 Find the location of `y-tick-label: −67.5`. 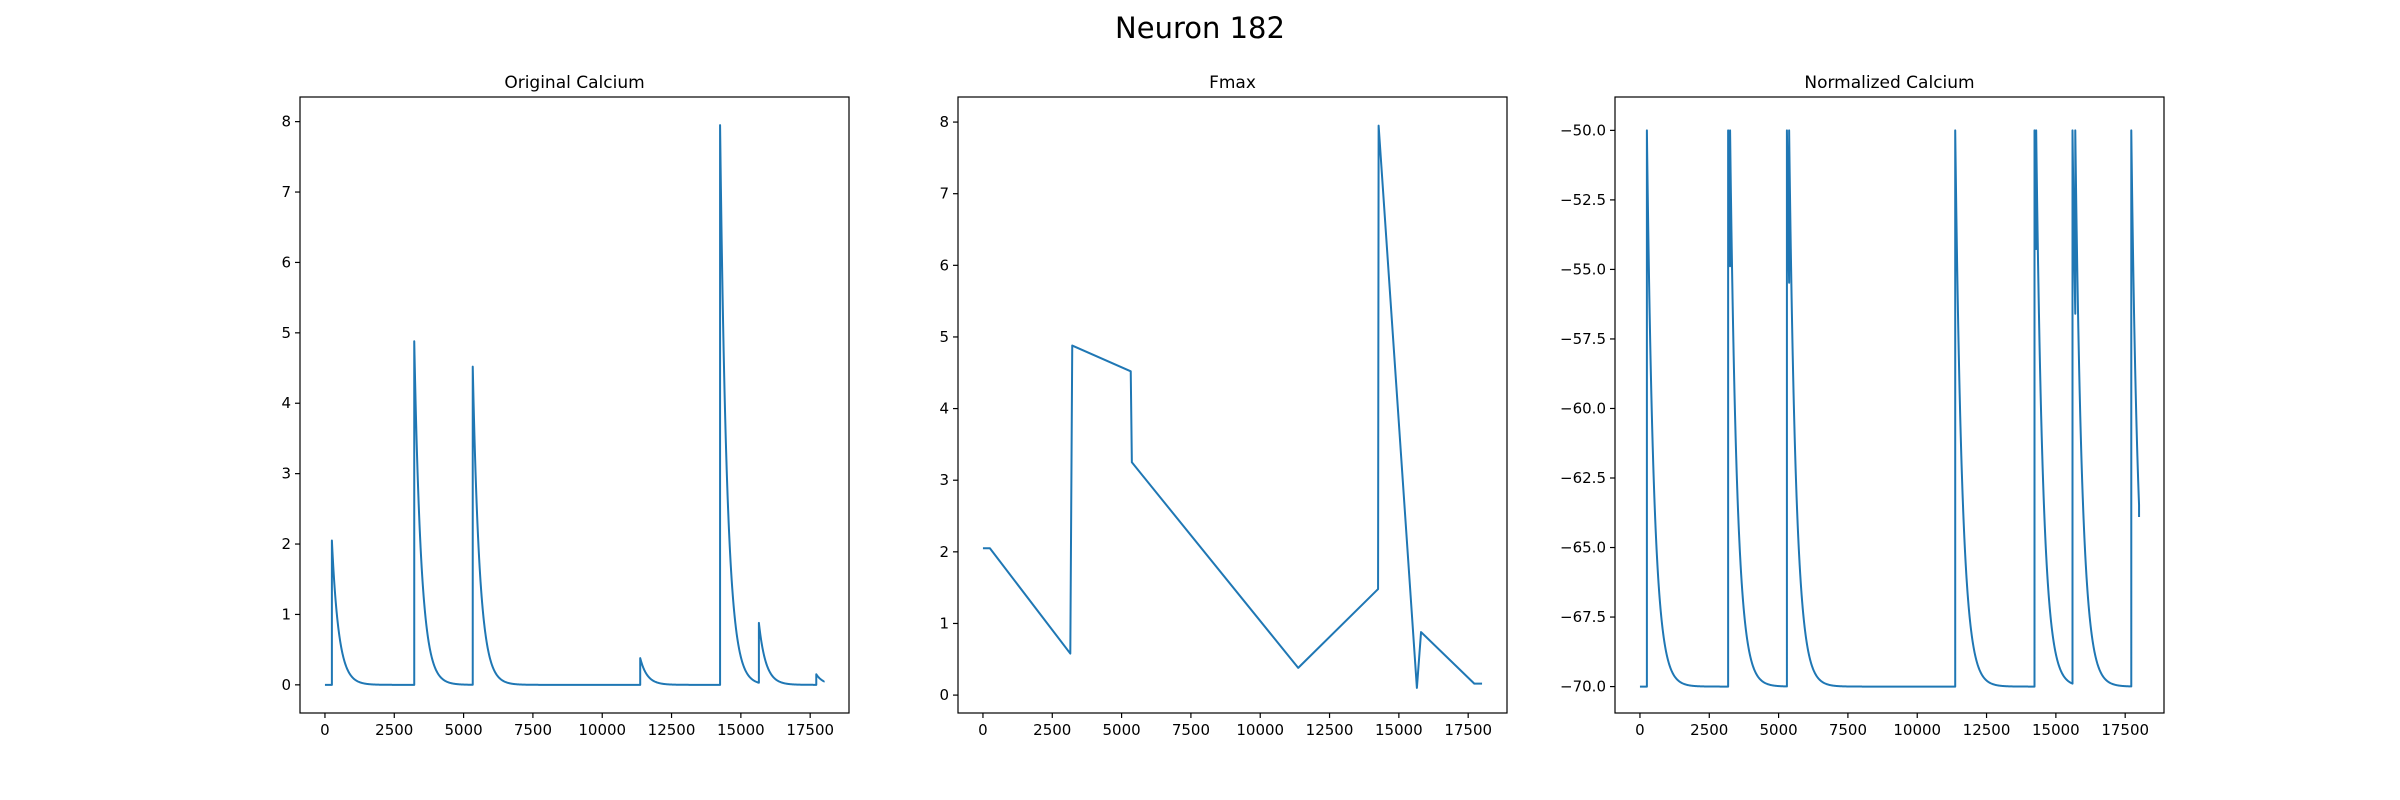

y-tick-label: −67.5 is located at coordinates (1583, 617).